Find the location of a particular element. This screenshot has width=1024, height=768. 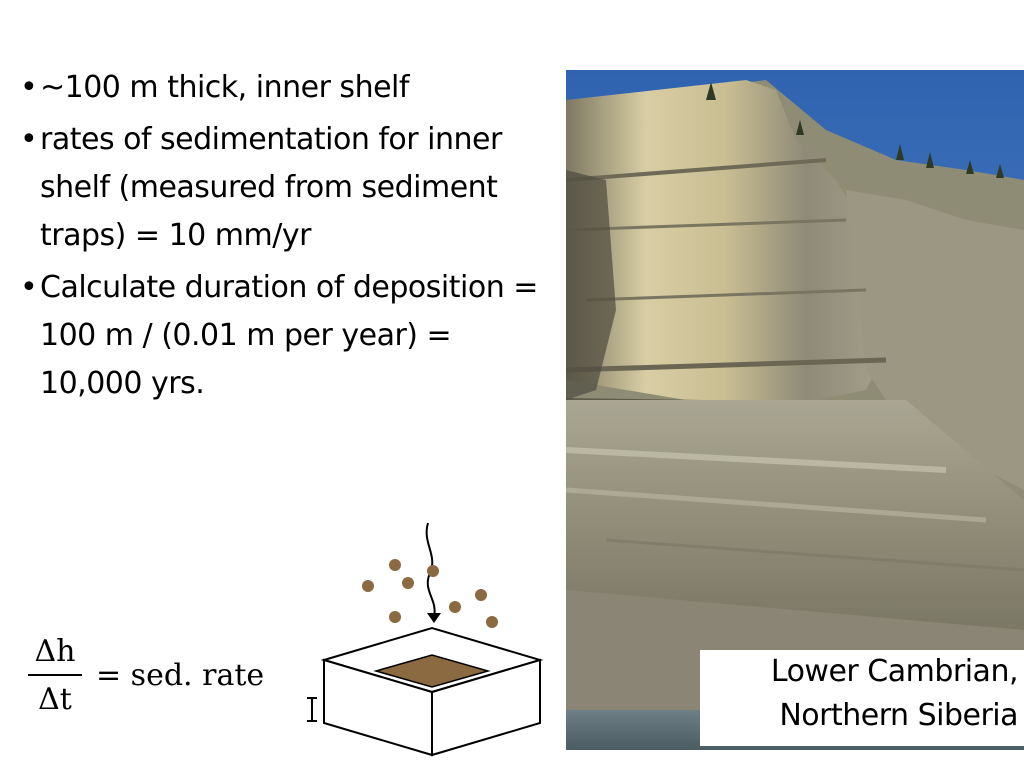

trap-right-face is located at coordinates (486, 707).